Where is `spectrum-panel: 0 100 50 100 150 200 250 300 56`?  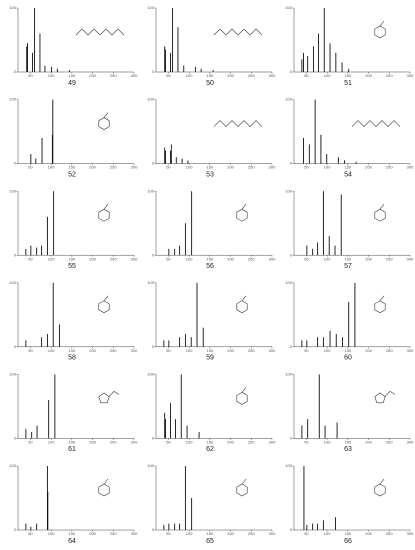 spectrum-panel: 0 100 50 100 150 200 250 300 56 is located at coordinates (211, 229).